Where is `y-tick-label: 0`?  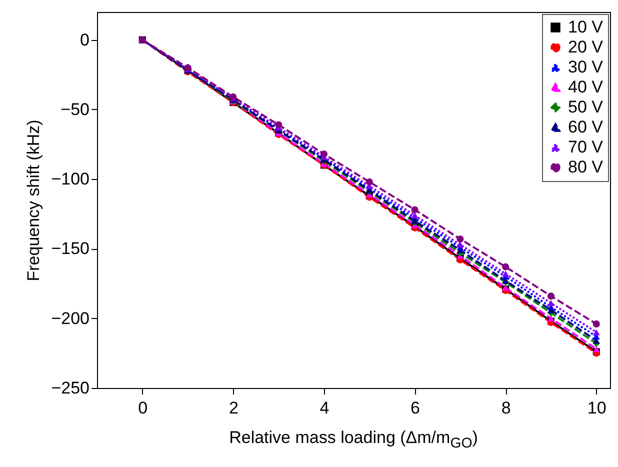
y-tick-label: 0 is located at coordinates (85, 40).